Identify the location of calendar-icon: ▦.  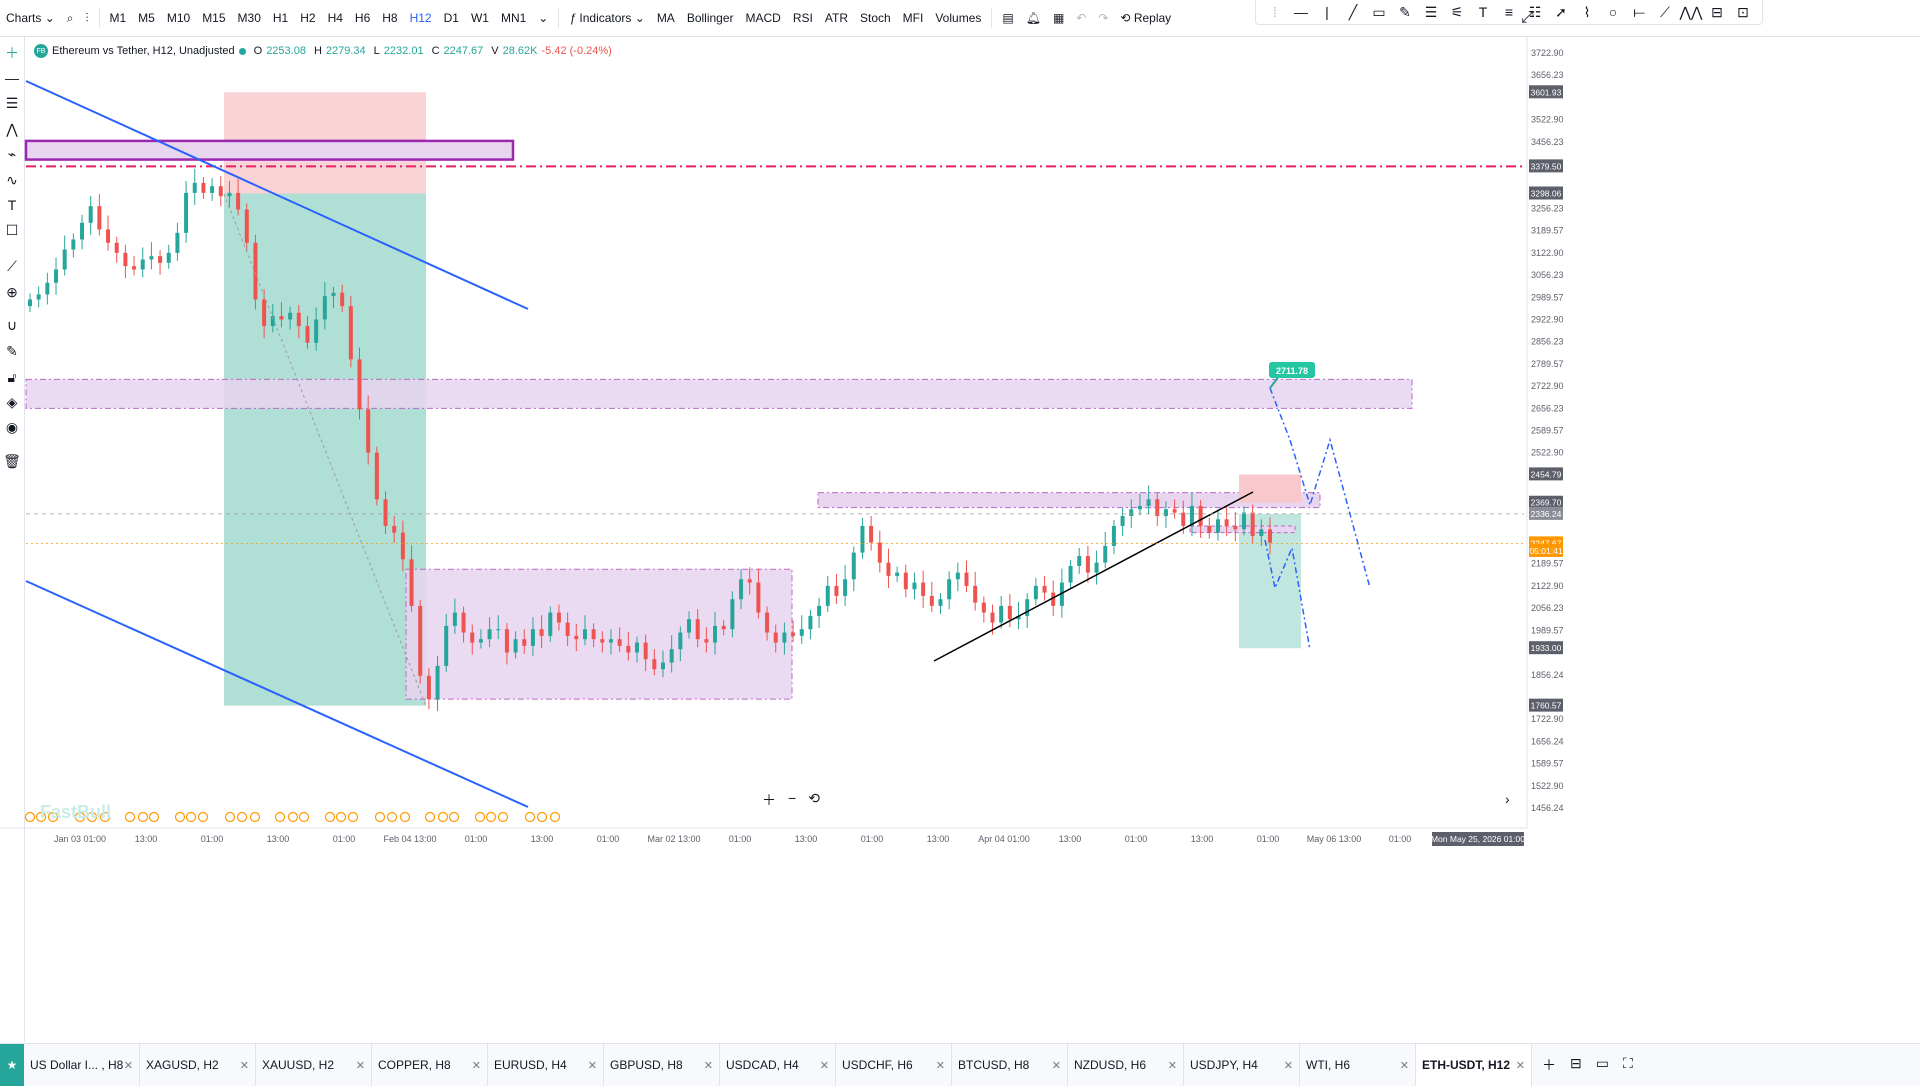
(1058, 18).